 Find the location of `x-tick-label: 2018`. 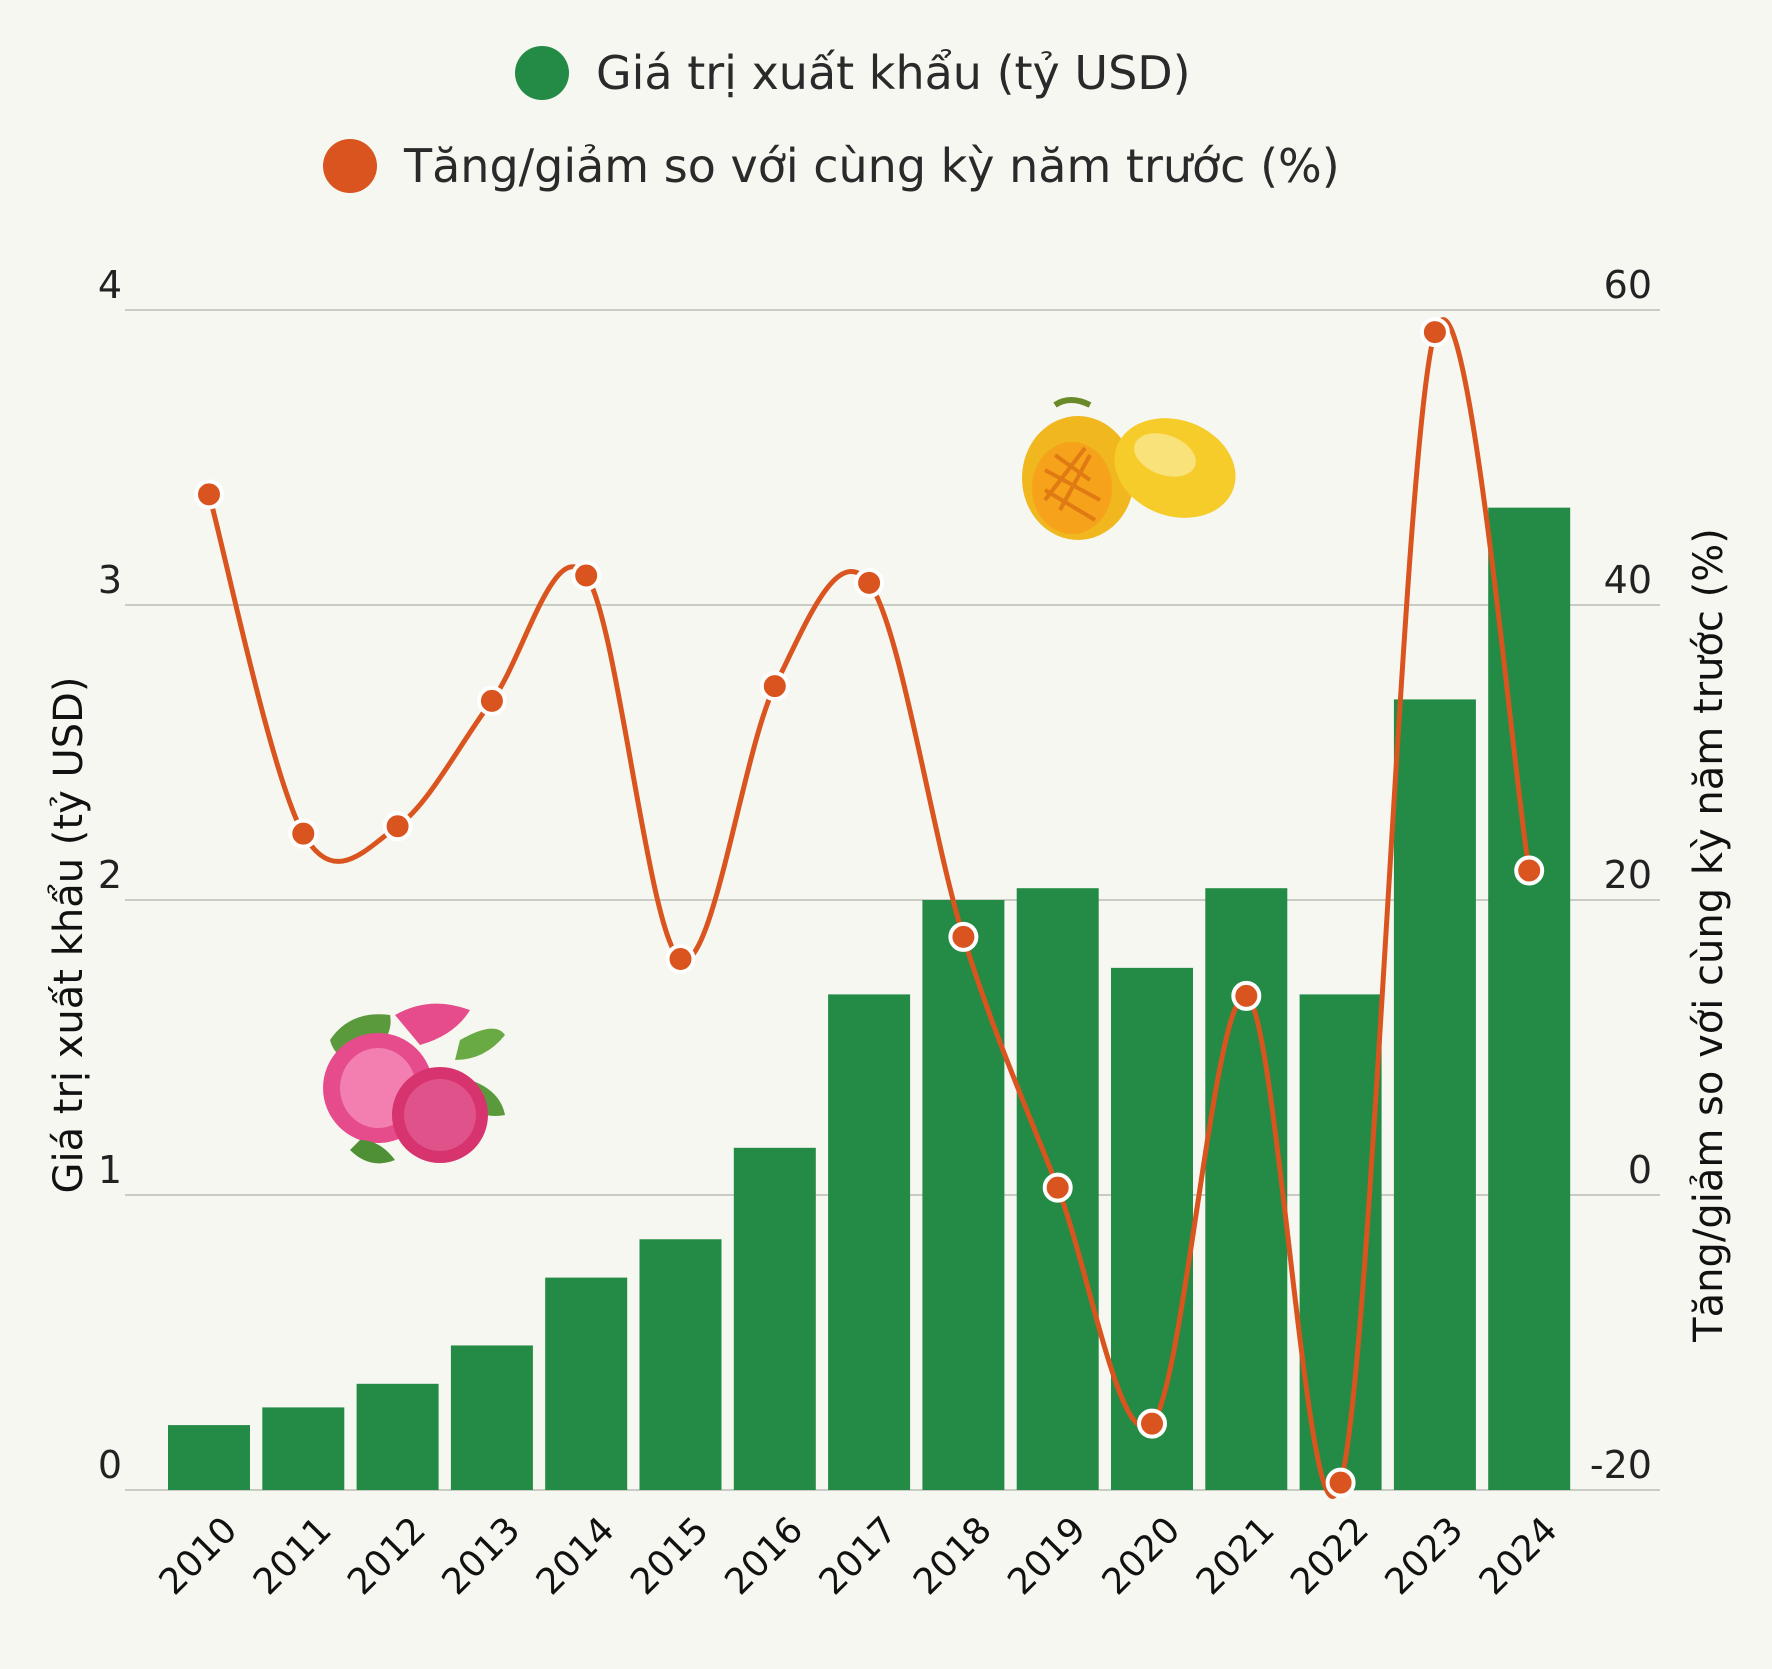

x-tick-label: 2018 is located at coordinates (953, 1556).